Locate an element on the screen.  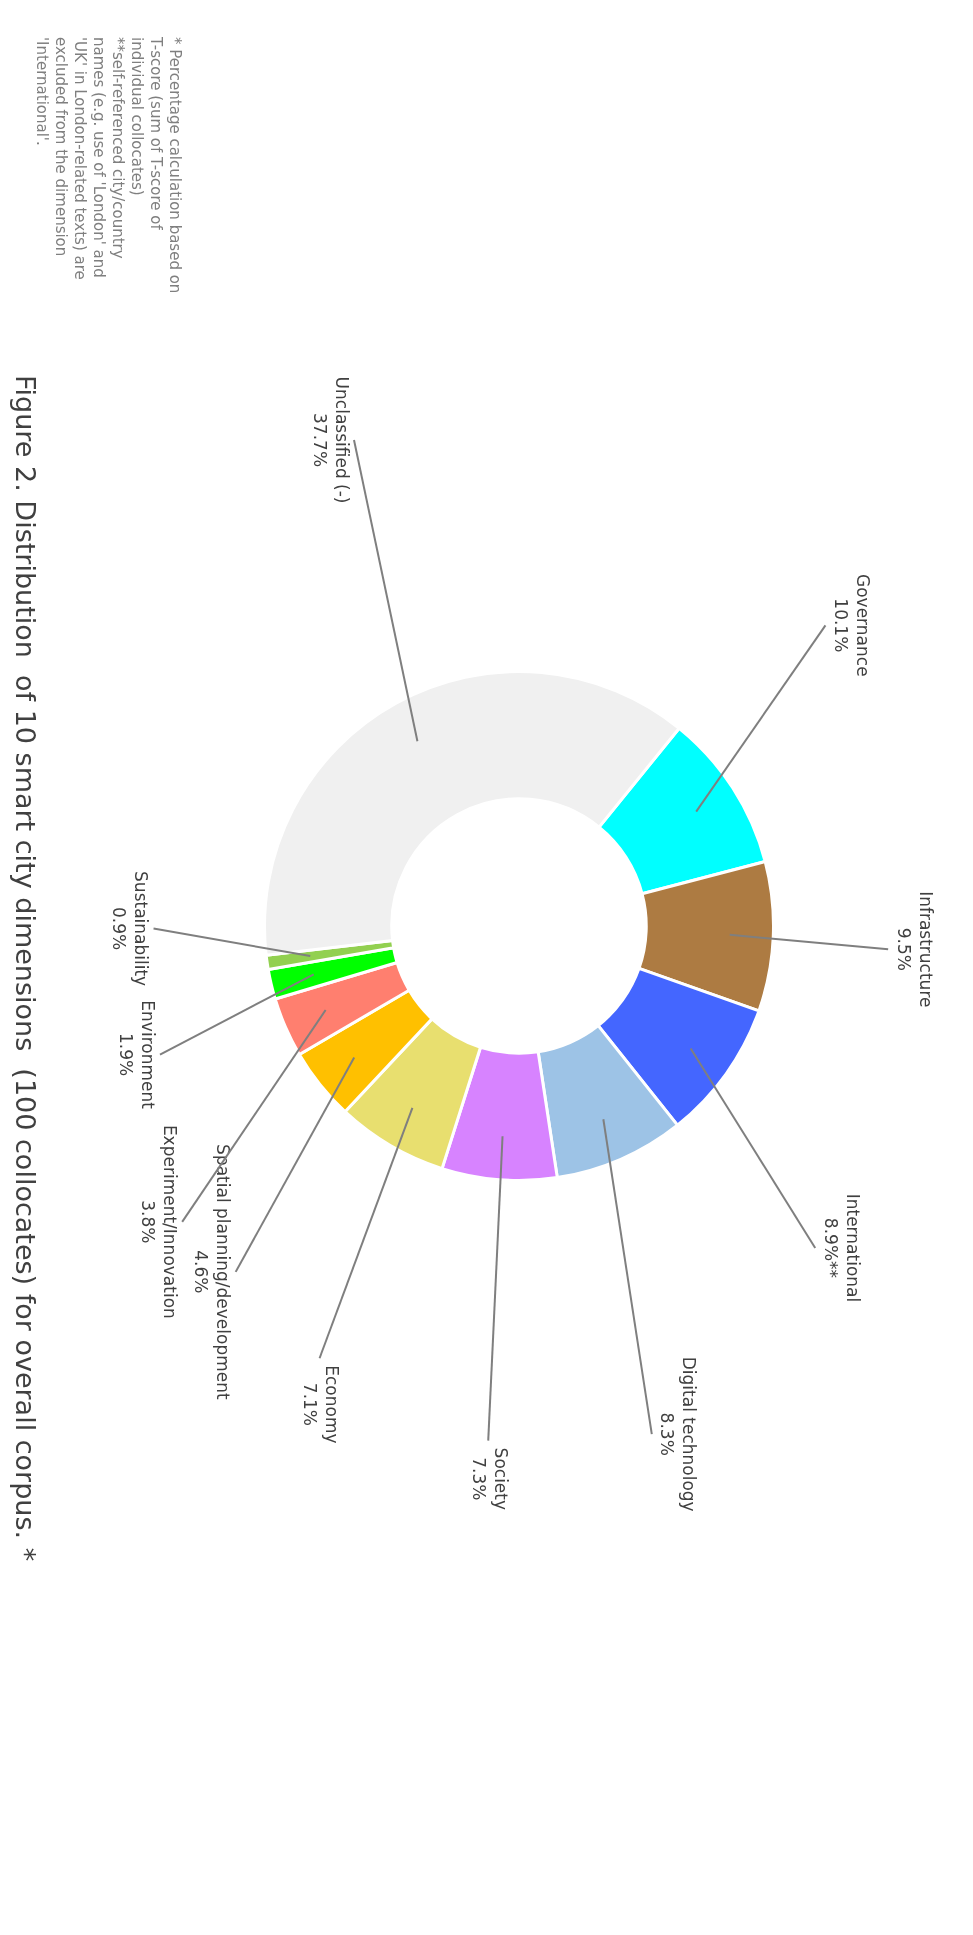
slice-label: Digital technology is located at coordinates (689, 1434).